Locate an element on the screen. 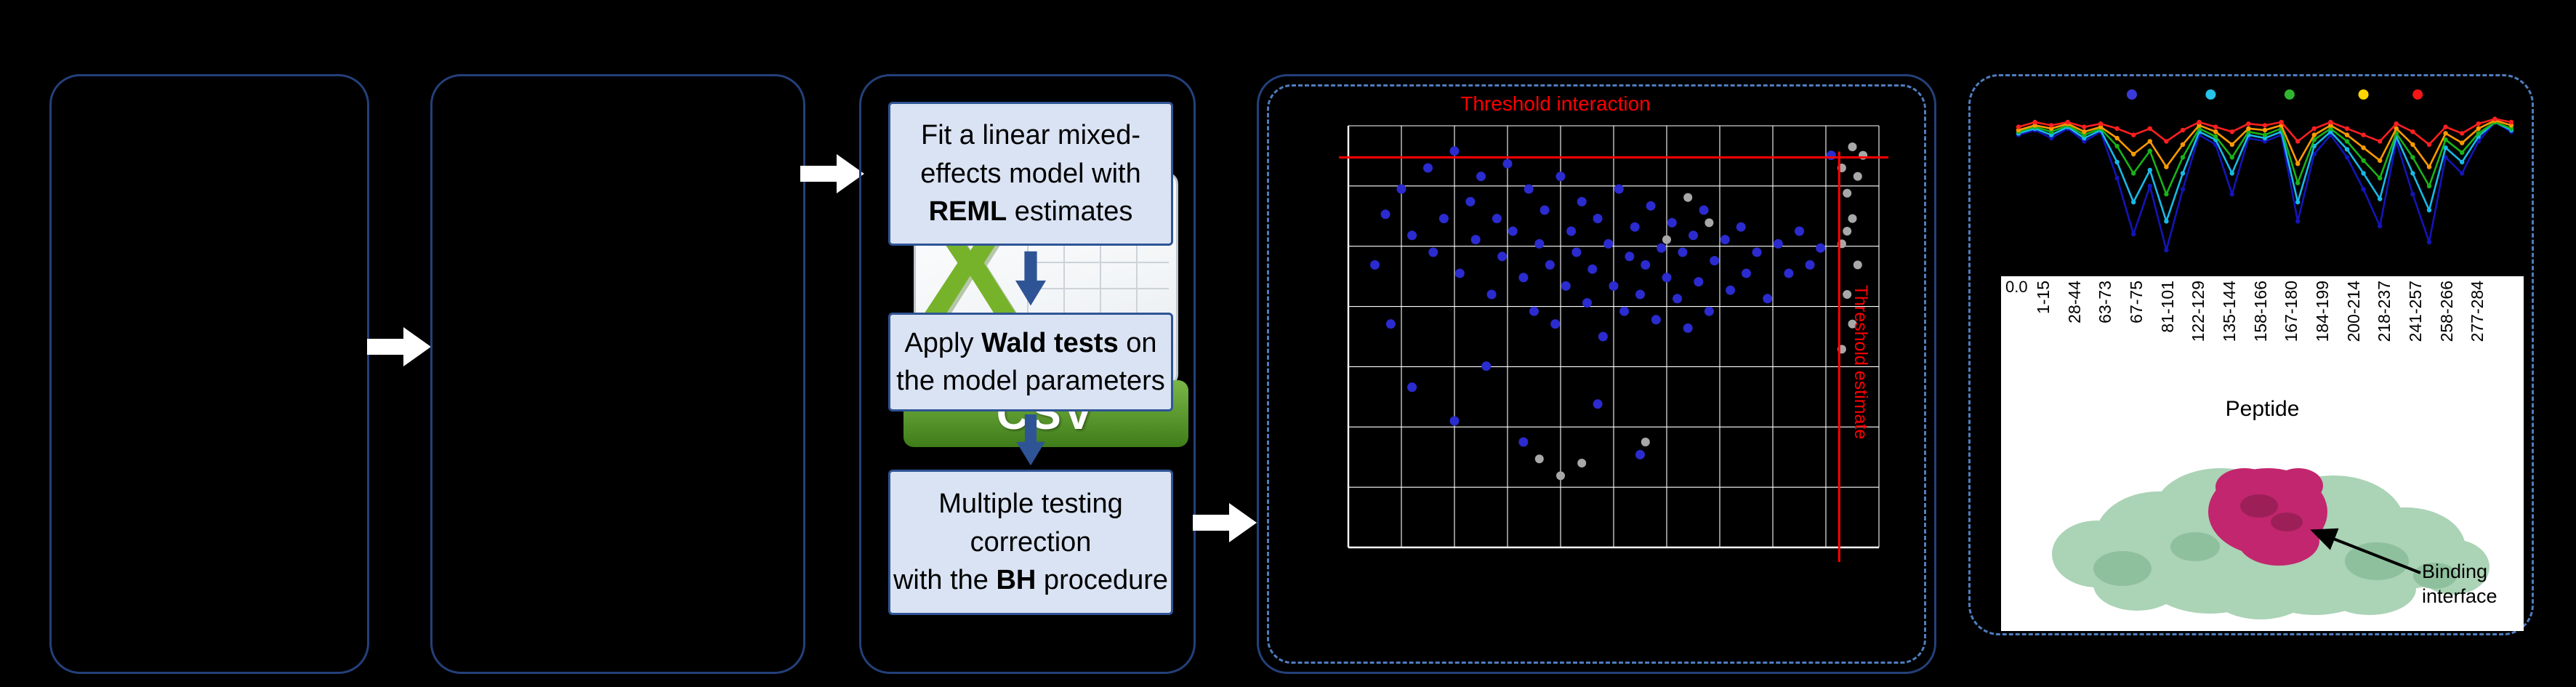  peptide-tick-label: 158-166 is located at coordinates (2260, 311).